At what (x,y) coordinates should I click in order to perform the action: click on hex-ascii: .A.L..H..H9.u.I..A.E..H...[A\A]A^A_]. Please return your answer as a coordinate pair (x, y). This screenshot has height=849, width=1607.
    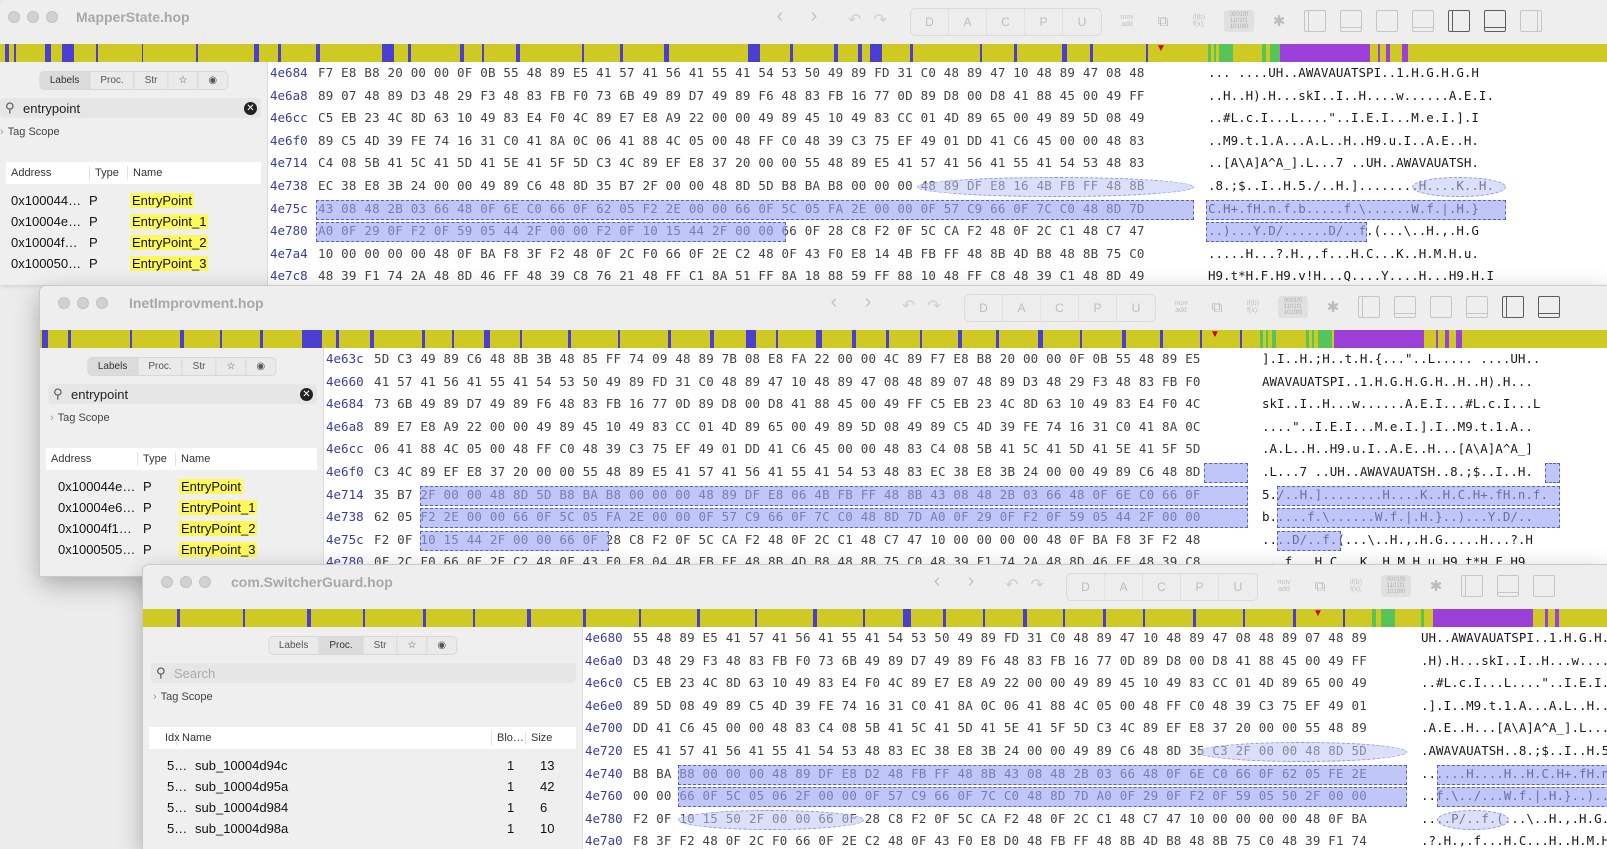
    Looking at the image, I should click on (1397, 449).